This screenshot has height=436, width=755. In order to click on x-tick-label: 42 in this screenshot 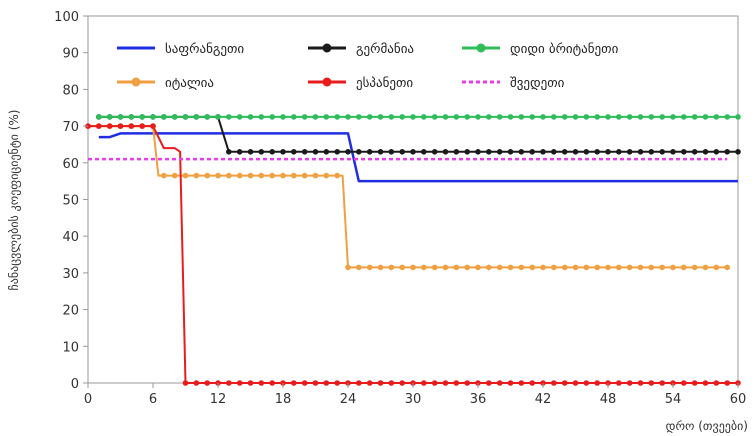, I will do `click(543, 399)`.